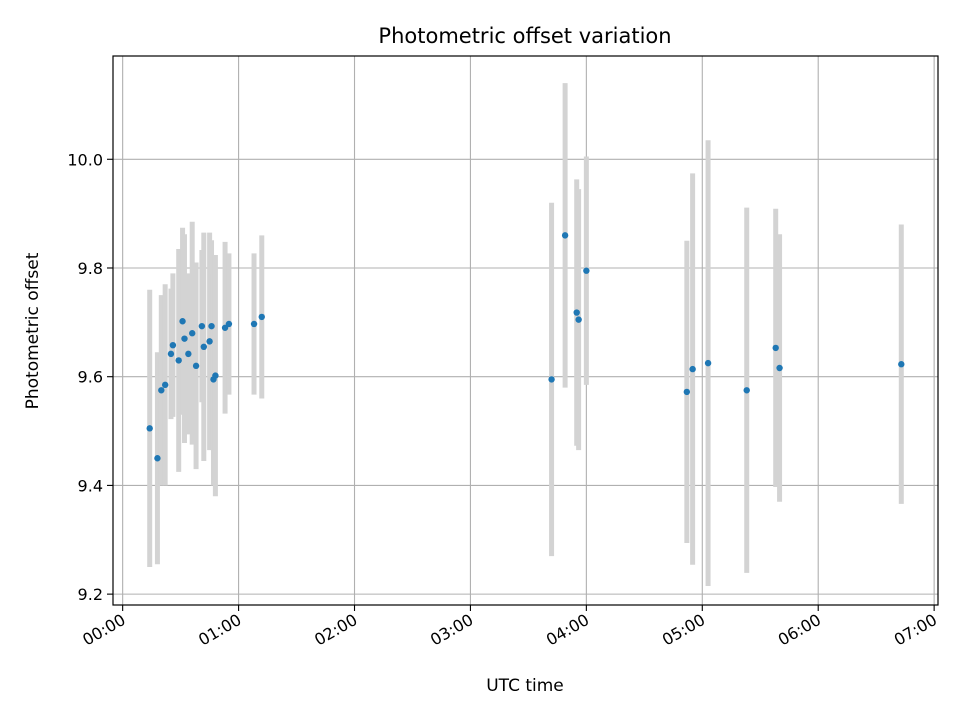  I want to click on y-tick-label: 9.6, so click(90, 377).